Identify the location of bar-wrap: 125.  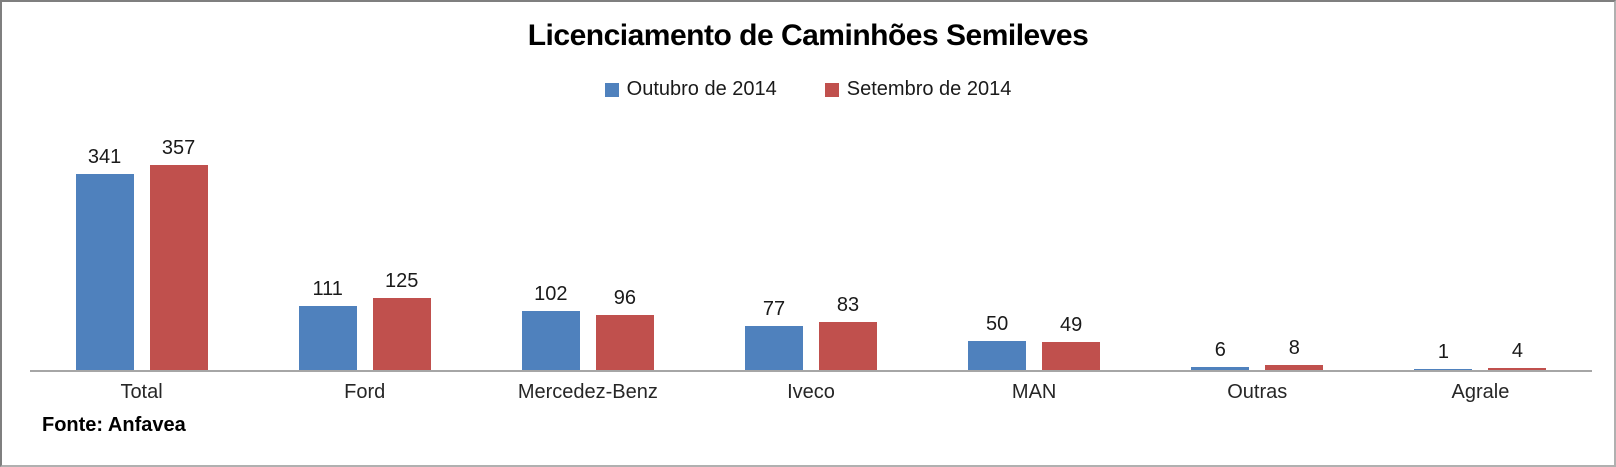
(401, 320).